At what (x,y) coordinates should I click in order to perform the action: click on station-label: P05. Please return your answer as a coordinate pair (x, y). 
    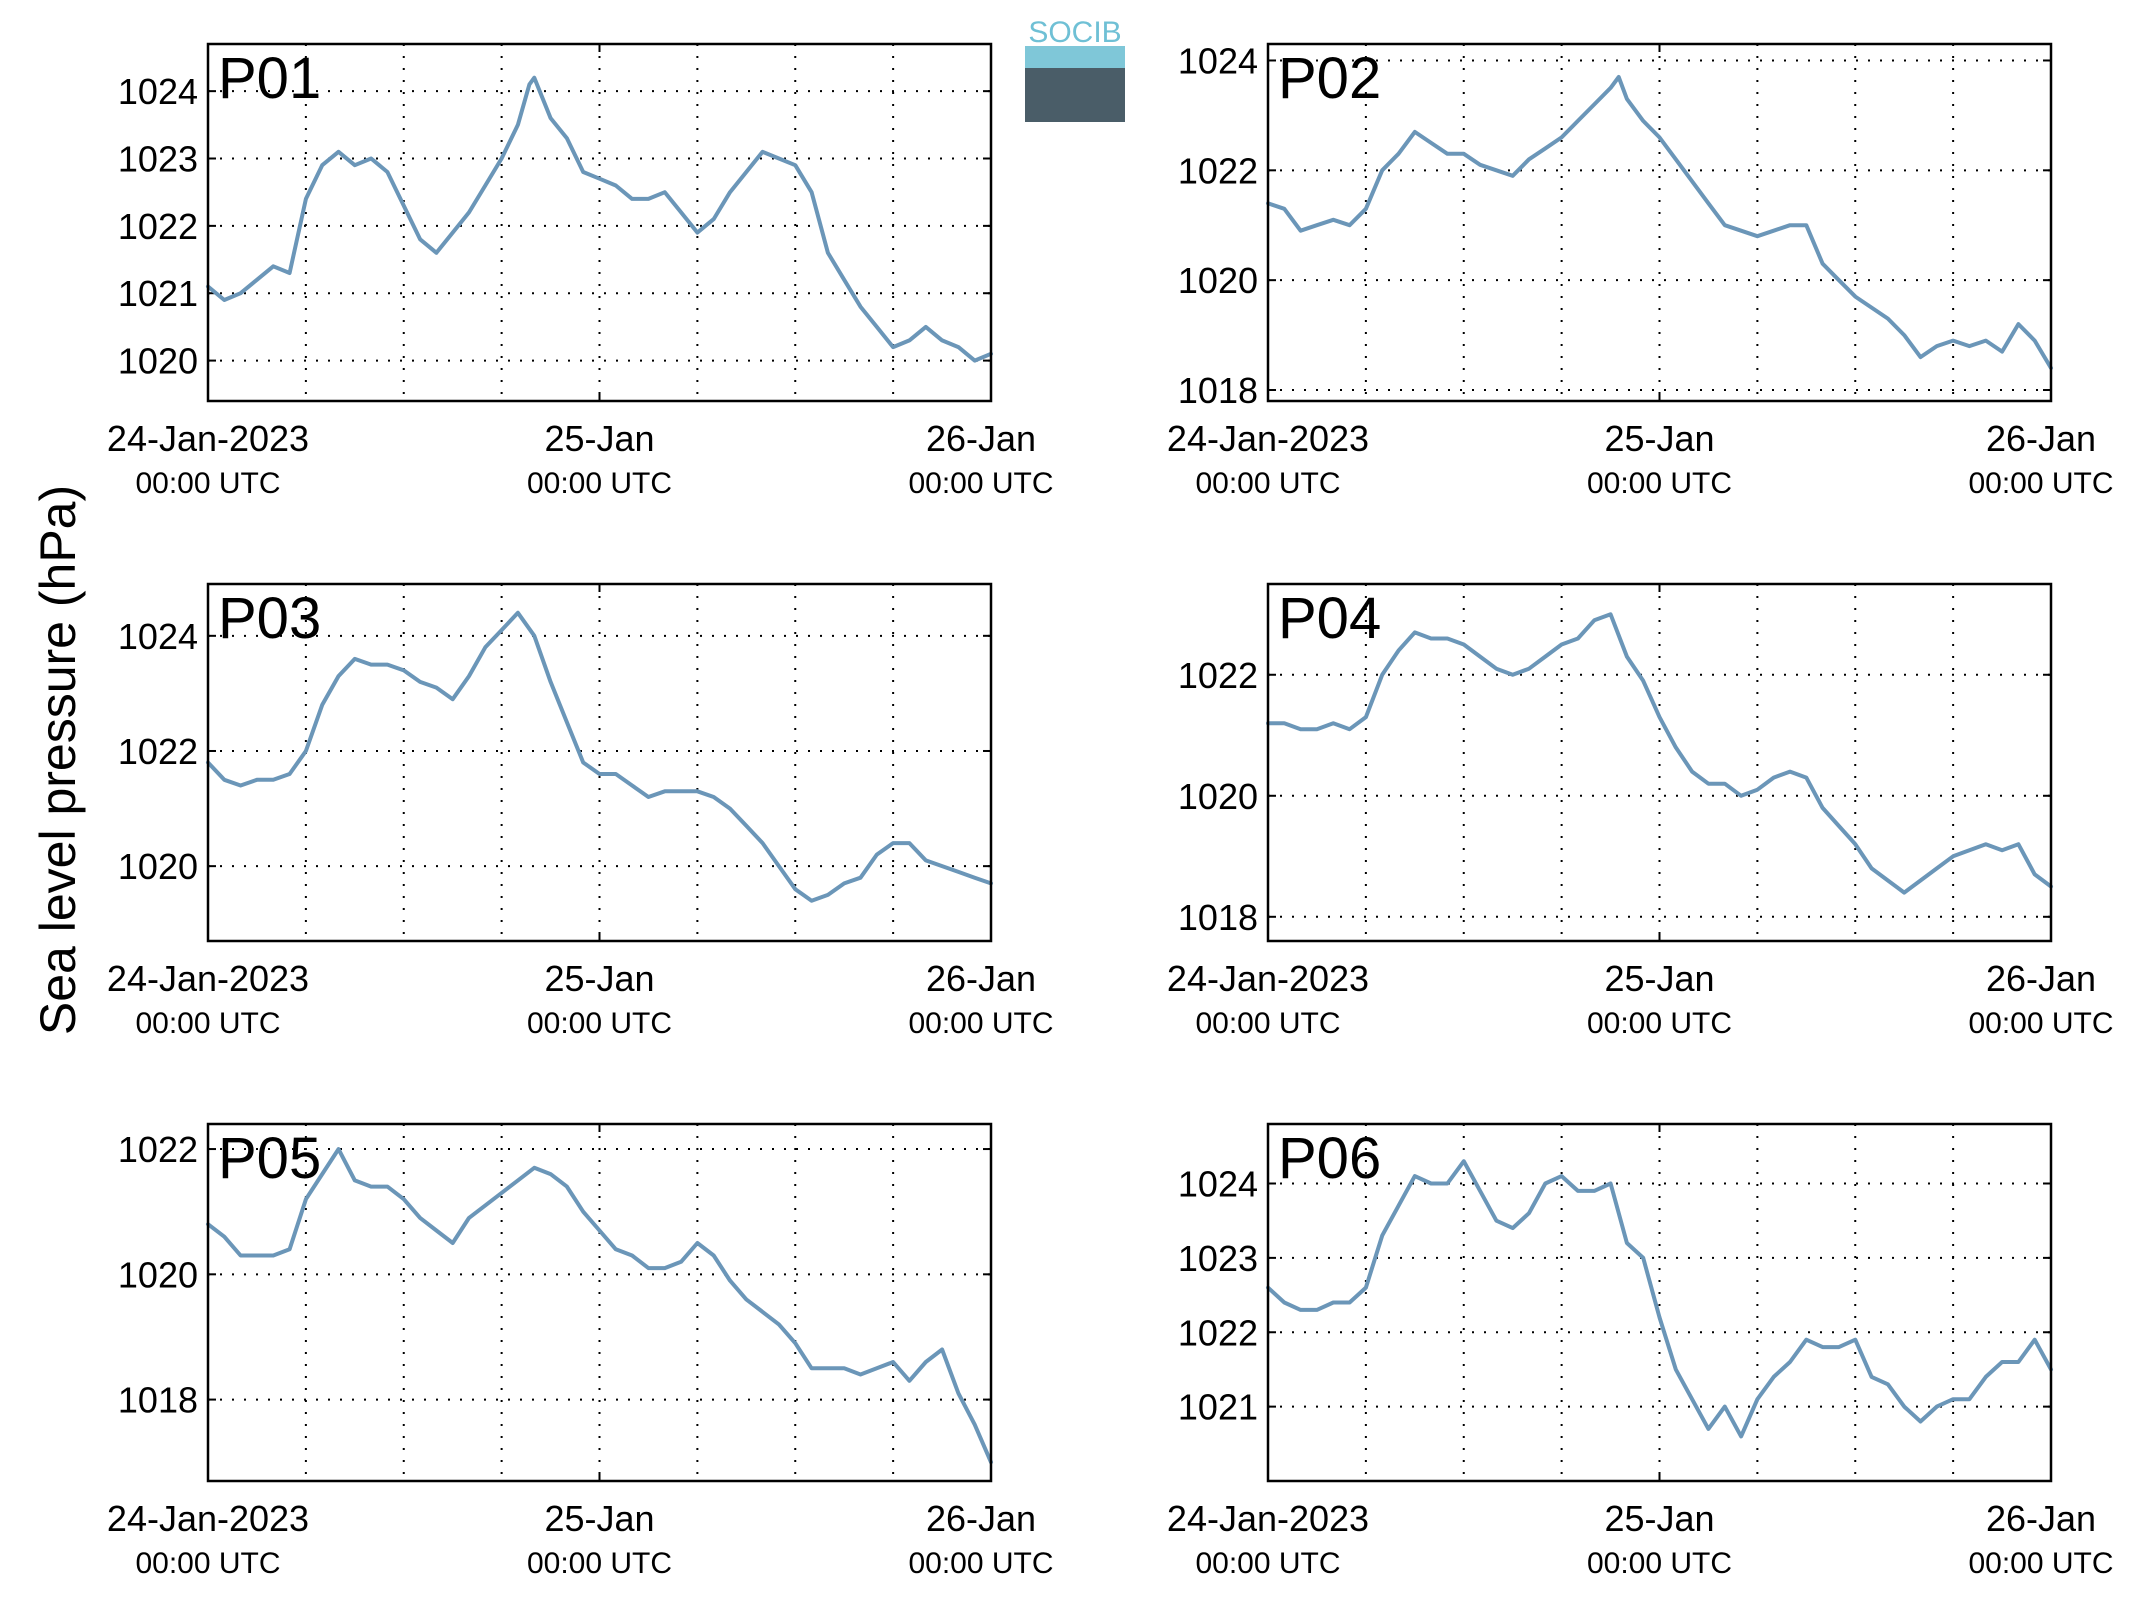
    Looking at the image, I should click on (269, 1158).